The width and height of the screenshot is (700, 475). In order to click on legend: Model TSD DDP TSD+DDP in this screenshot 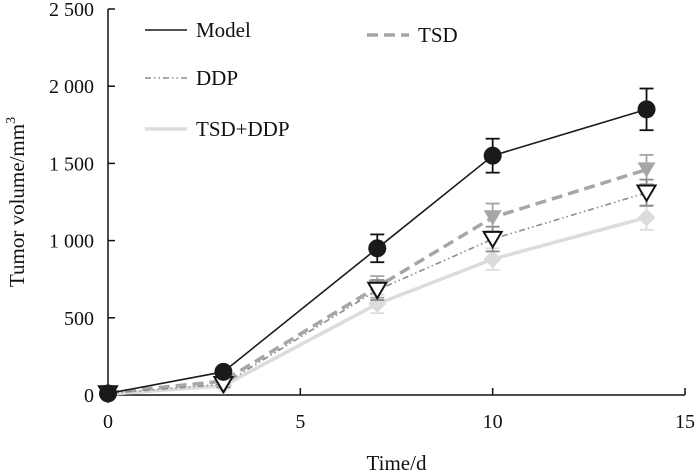, I will do `click(301, 79)`.